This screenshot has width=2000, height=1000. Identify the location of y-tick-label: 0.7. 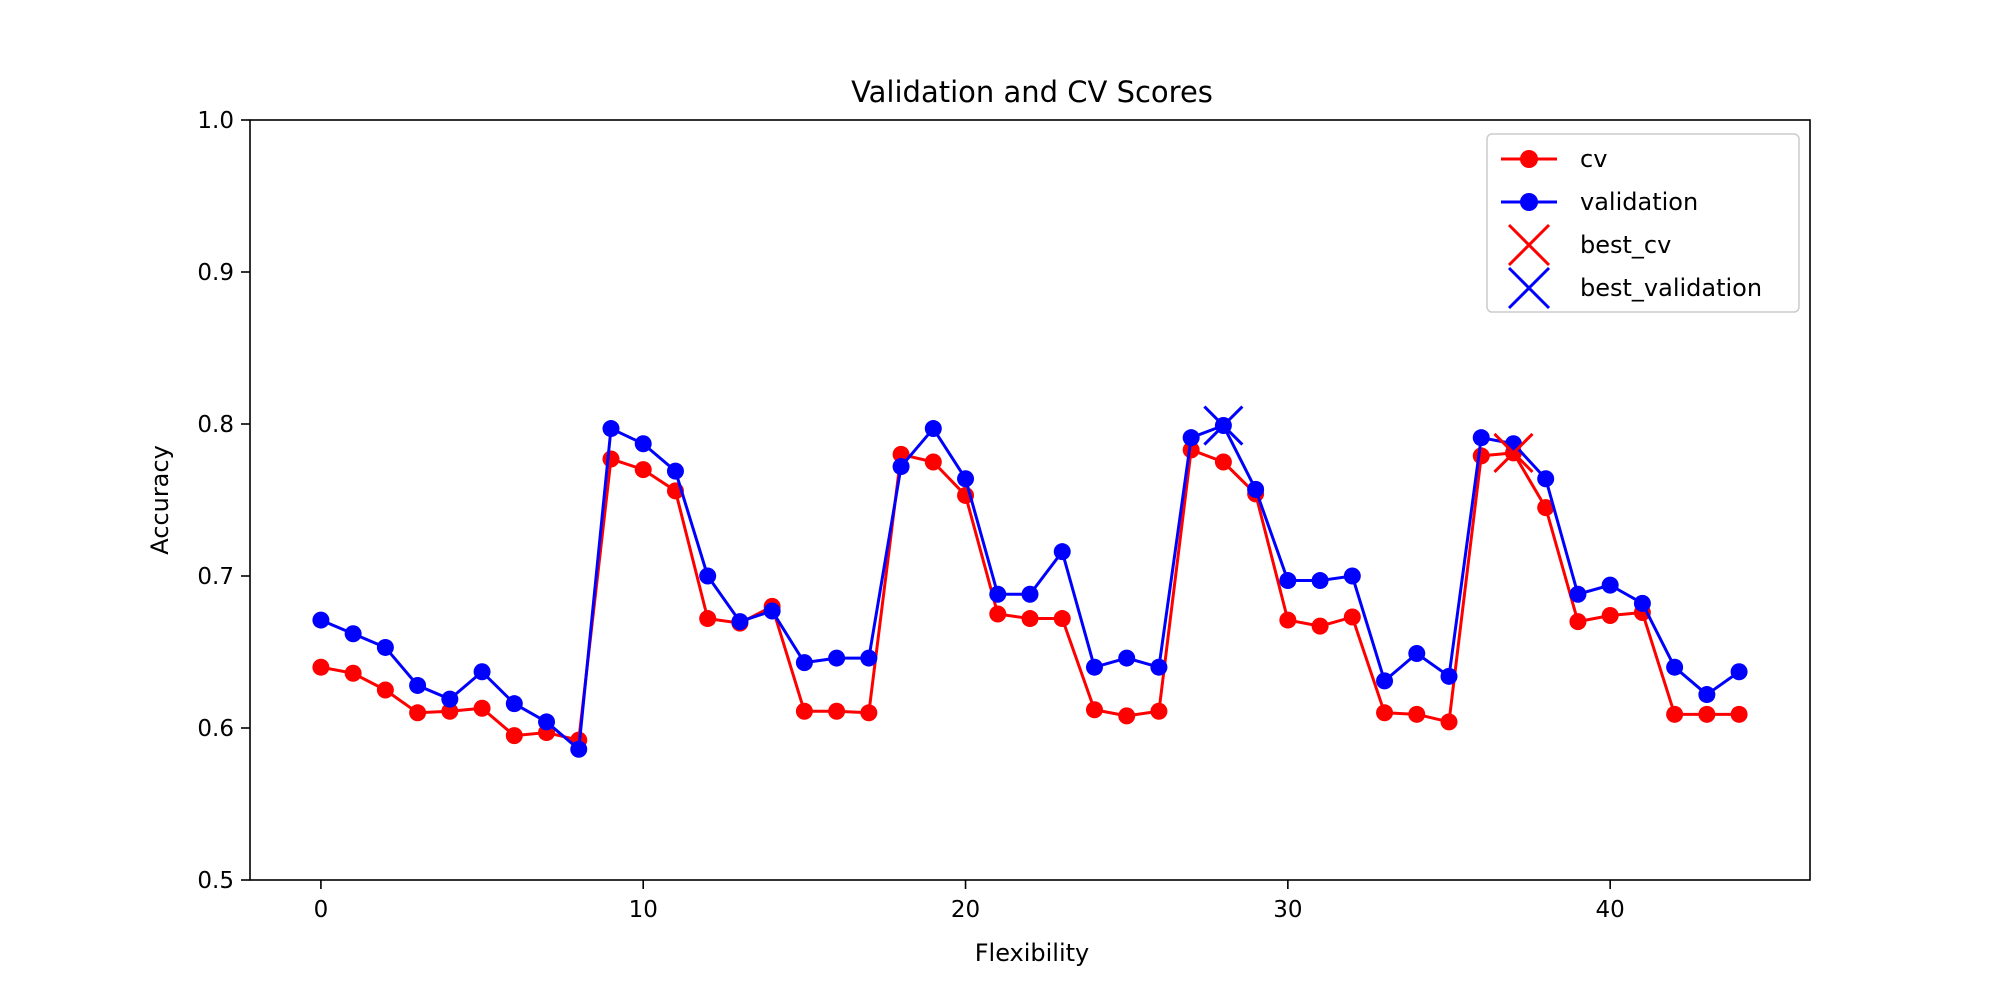
(215, 577).